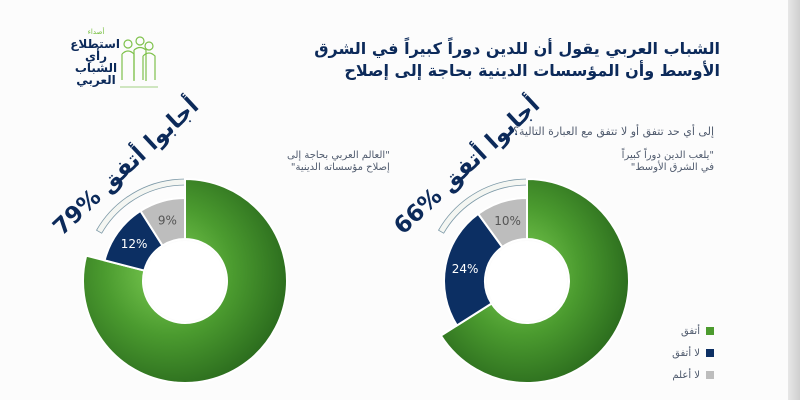 The width and height of the screenshot is (800, 400). What do you see at coordinates (794, 200) in the screenshot?
I see `page-edge` at bounding box center [794, 200].